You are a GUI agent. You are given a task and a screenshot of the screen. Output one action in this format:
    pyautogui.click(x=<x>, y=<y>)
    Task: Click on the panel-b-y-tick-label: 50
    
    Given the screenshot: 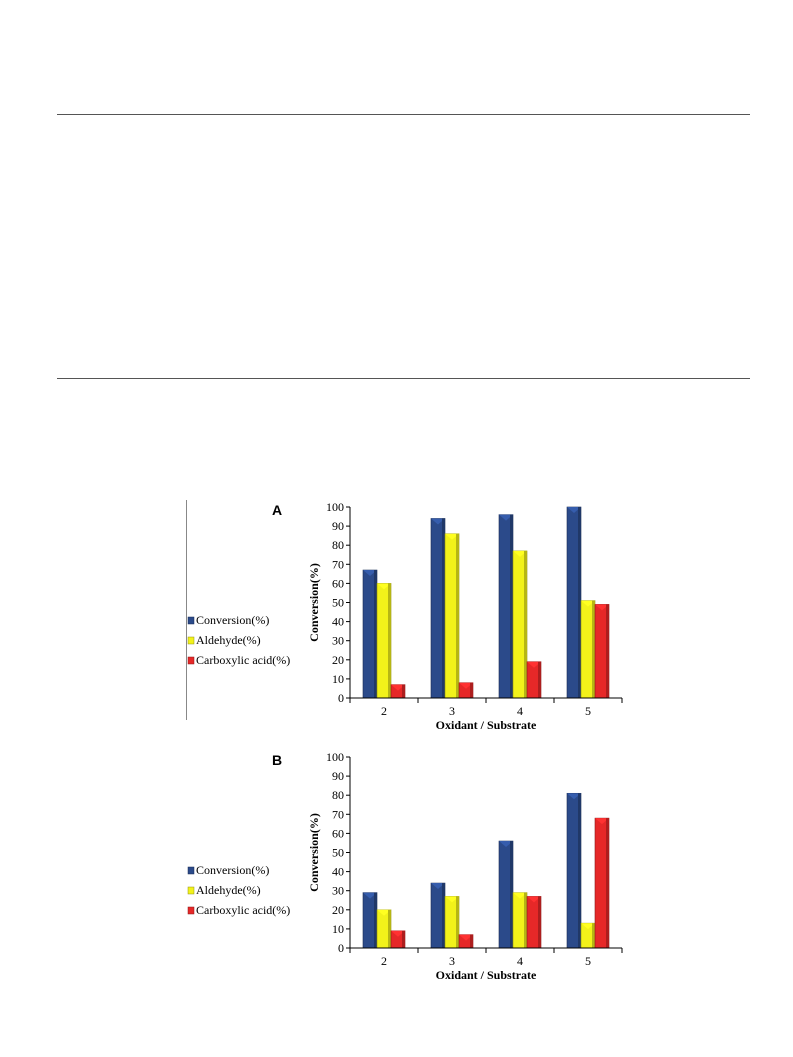 What is the action you would take?
    pyautogui.click(x=338, y=853)
    